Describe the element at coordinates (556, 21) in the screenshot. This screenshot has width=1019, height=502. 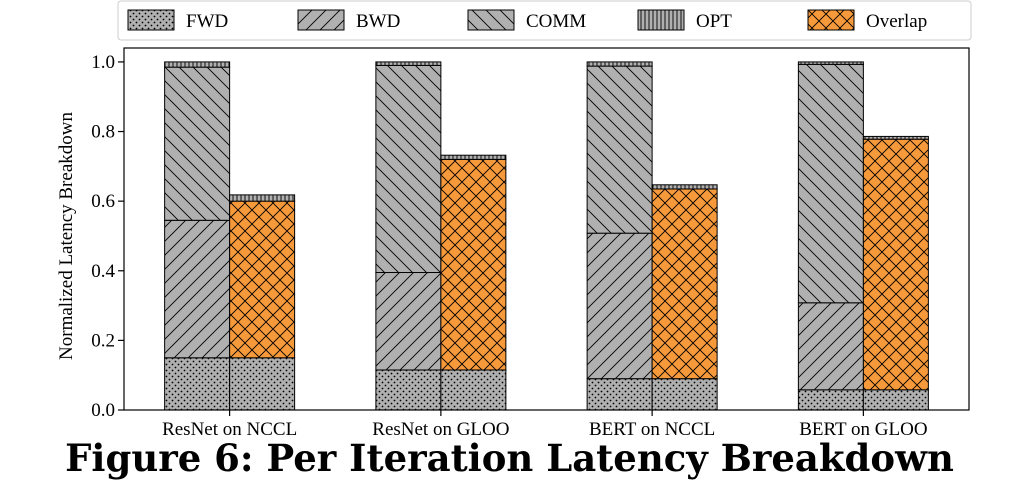
I see `legend-label-comm: COMM` at that location.